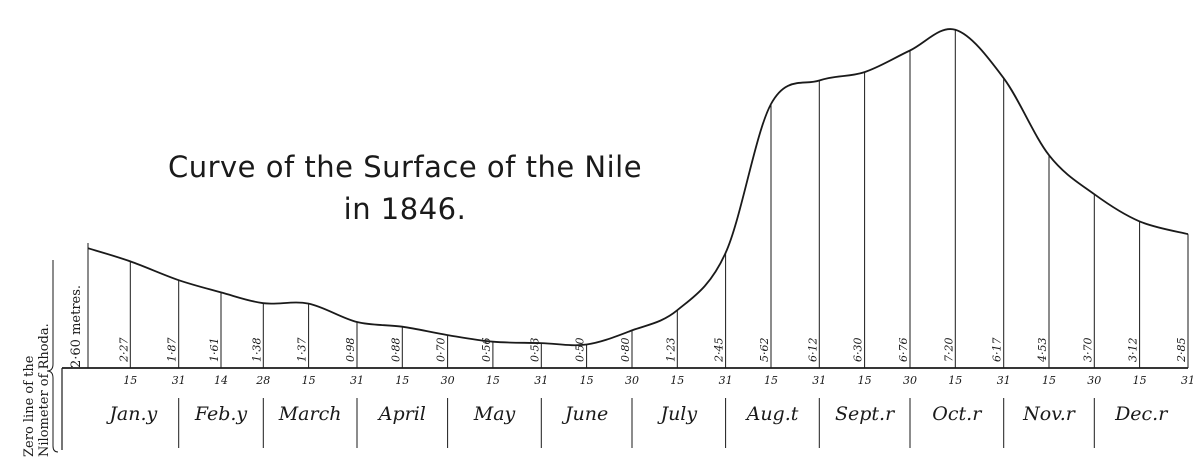  Describe the element at coordinates (494, 414) in the screenshot. I see `month-label: May` at that location.